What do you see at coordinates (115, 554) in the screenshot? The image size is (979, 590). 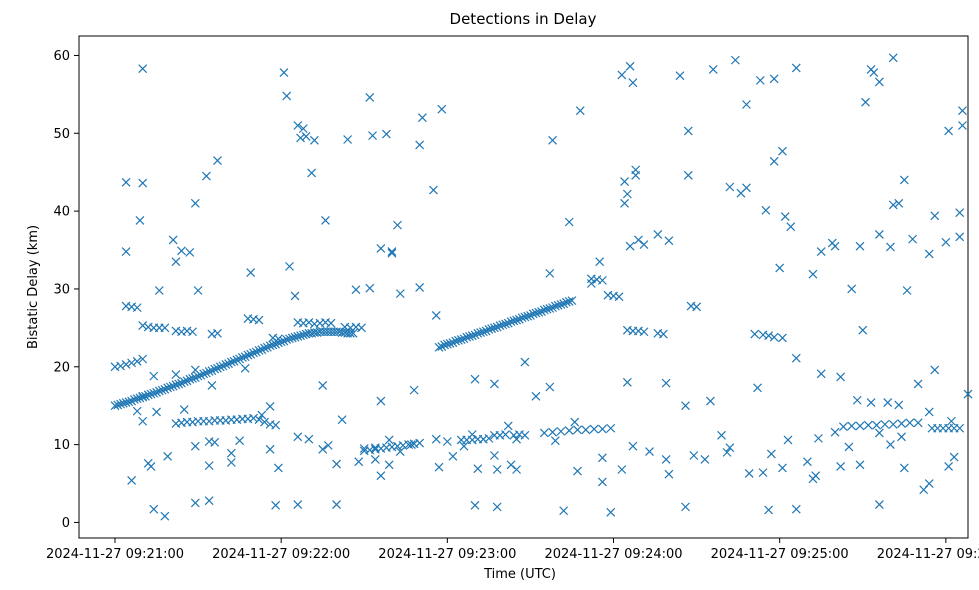 I see `x-tick-label: 2024-11-27 09:21:00` at bounding box center [115, 554].